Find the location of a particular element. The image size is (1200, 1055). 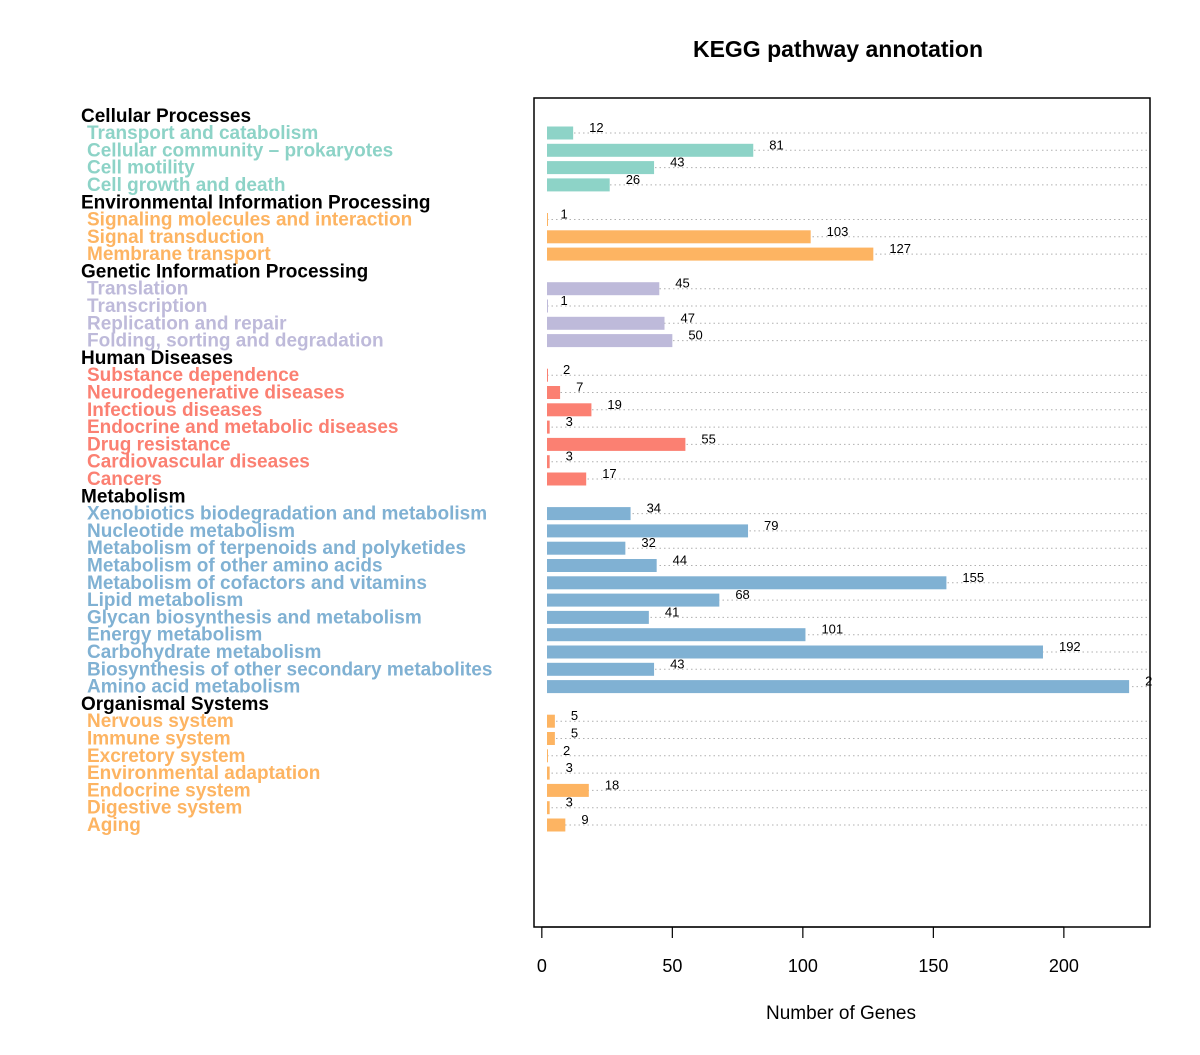

category-label: Replication and repair is located at coordinates (187, 323).